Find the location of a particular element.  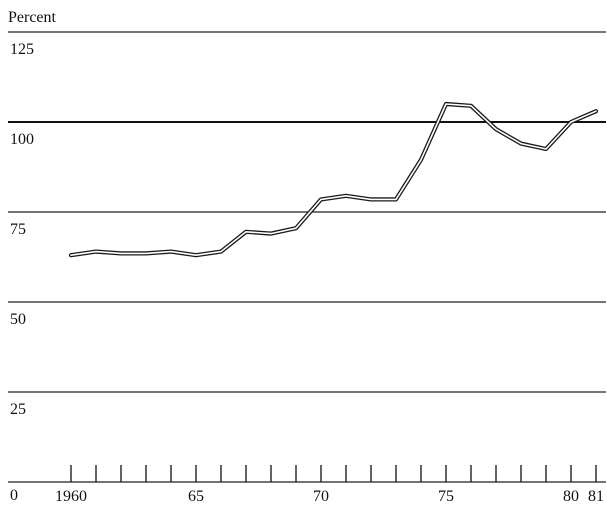

x-ticks is located at coordinates (333, 473).